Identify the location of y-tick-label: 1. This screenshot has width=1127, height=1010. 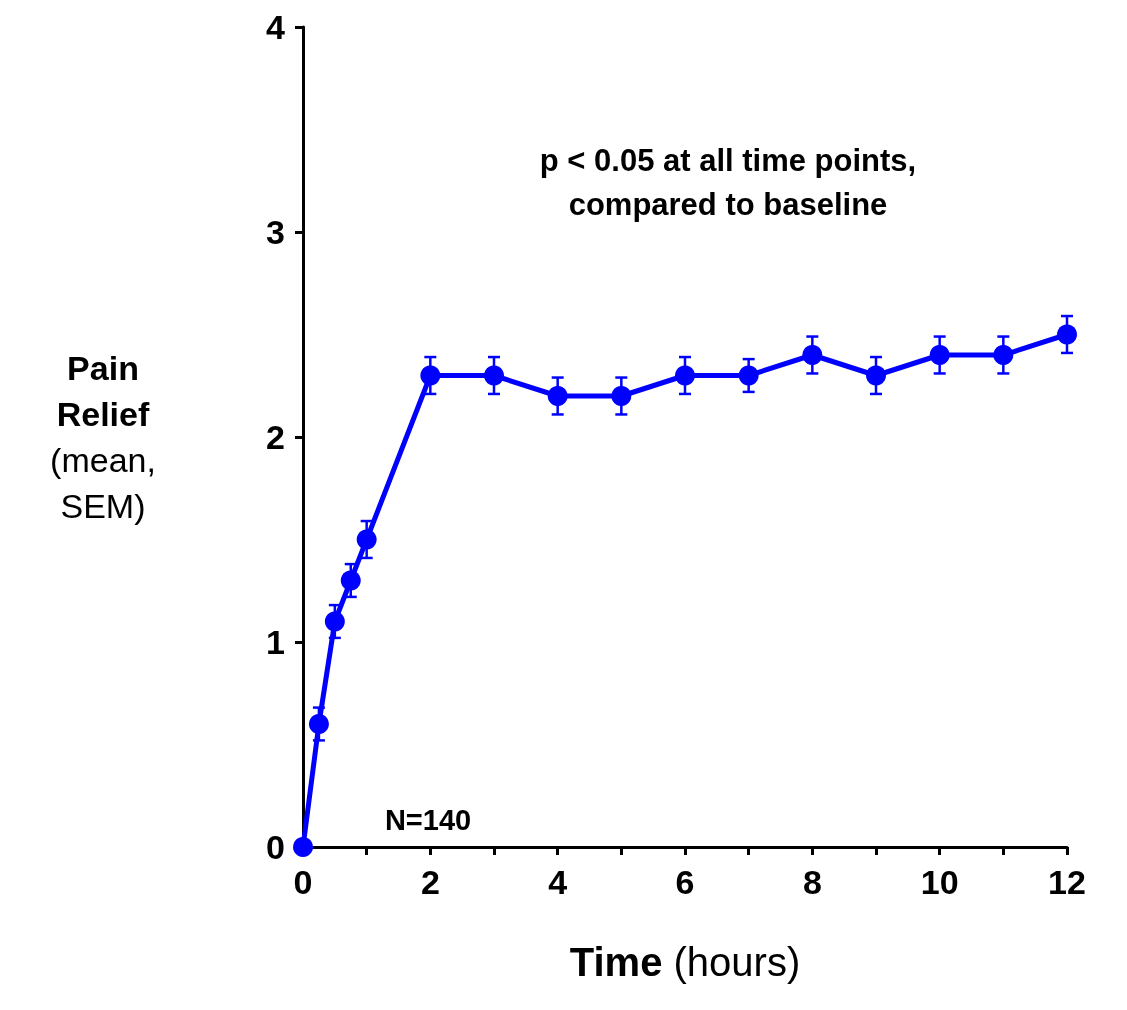
(275, 642).